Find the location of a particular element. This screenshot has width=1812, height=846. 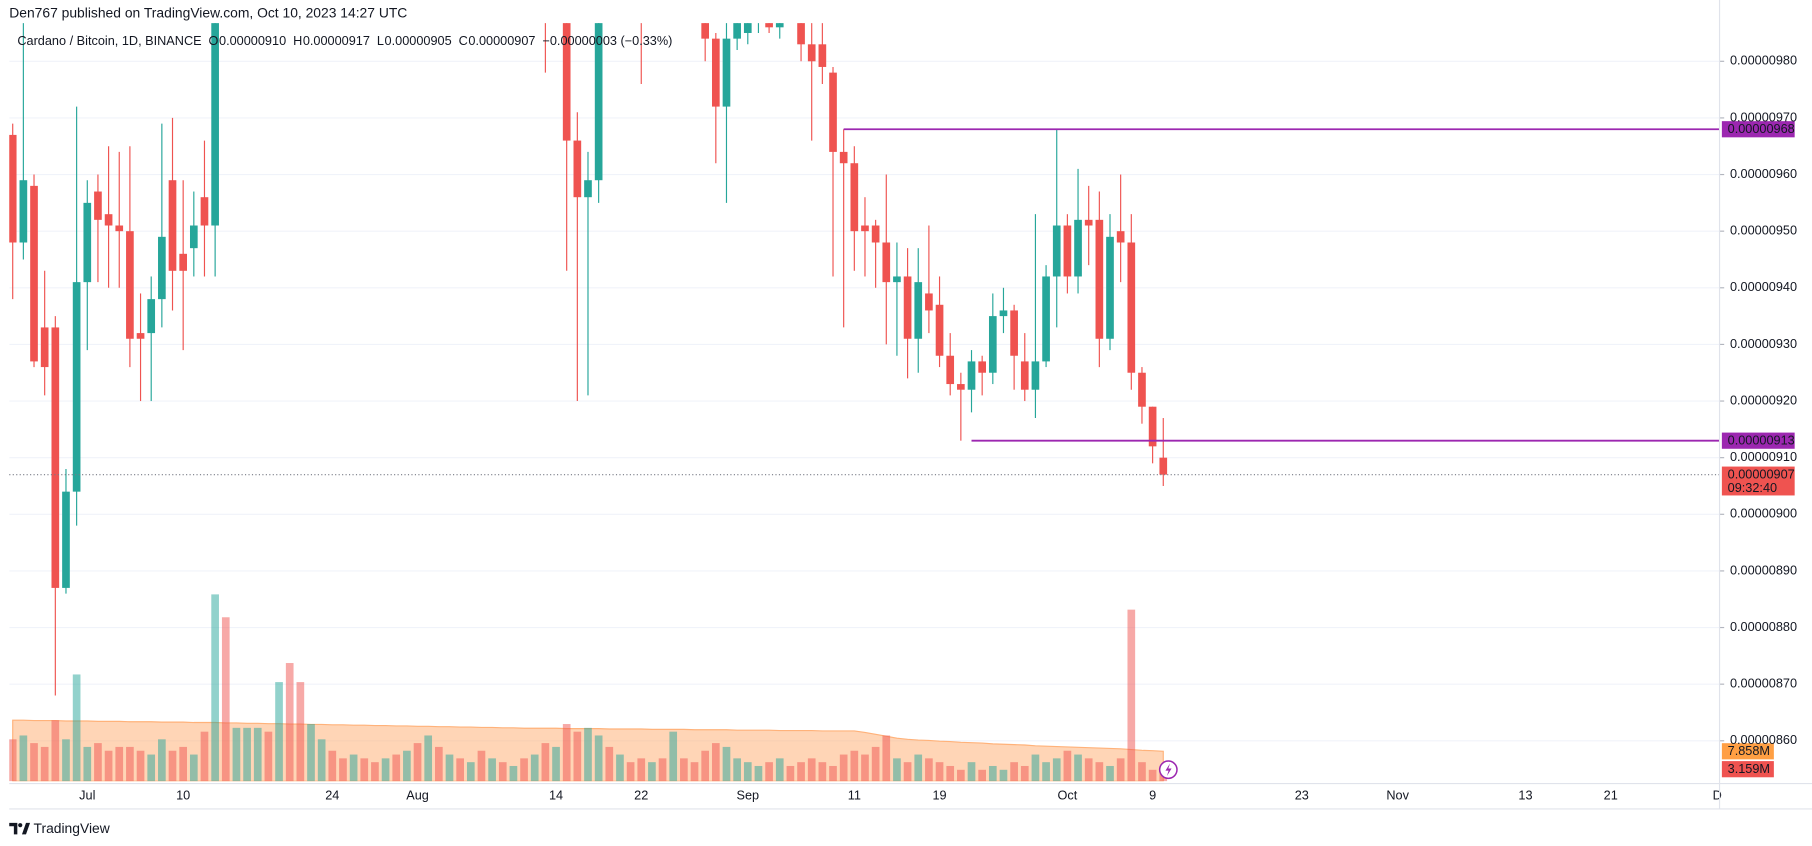

y-tick-label: 0.00000920 is located at coordinates (1763, 399).